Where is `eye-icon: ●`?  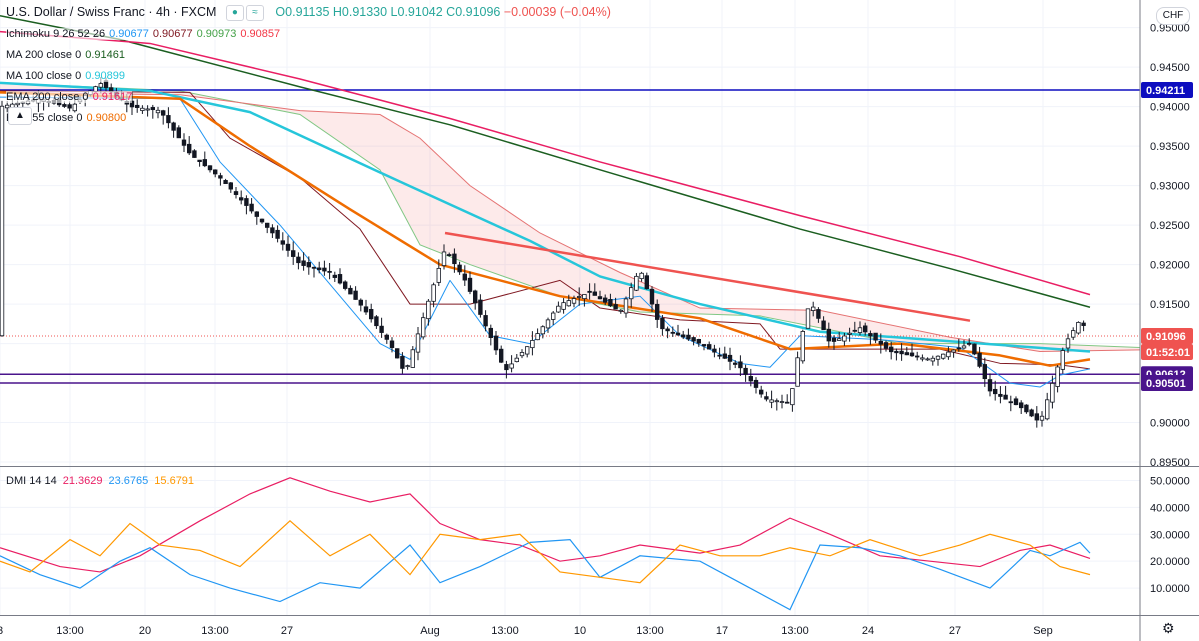 eye-icon: ● is located at coordinates (234, 13).